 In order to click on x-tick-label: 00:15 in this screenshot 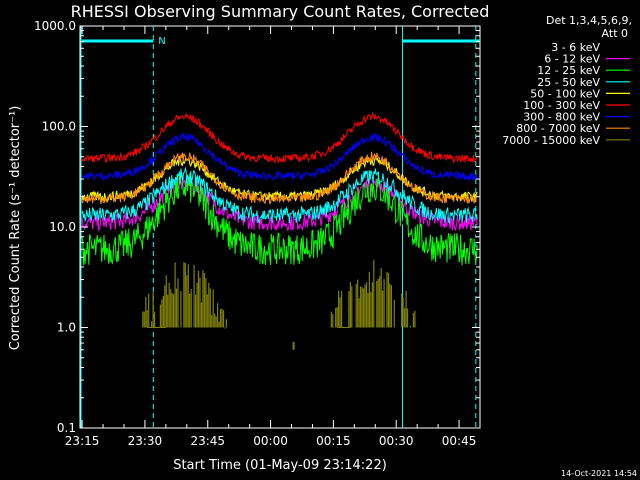, I will do `click(333, 441)`.